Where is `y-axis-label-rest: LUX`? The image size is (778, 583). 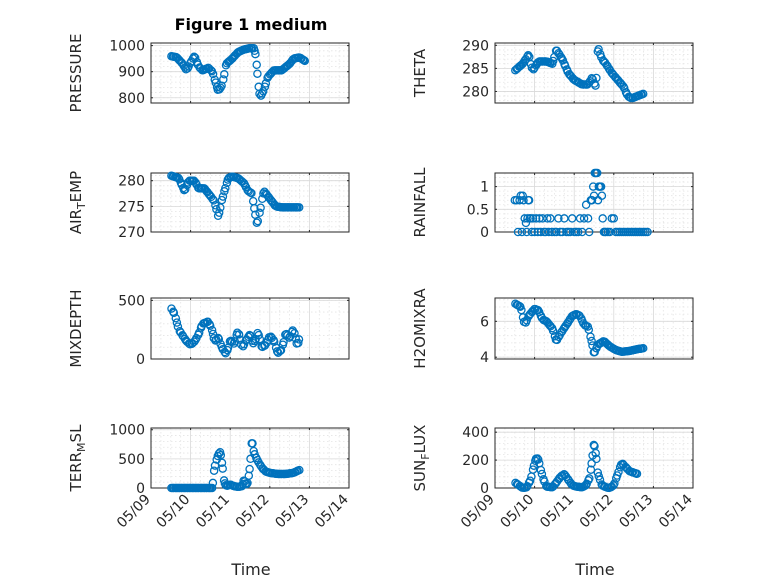 y-axis-label-rest: LUX is located at coordinates (420, 439).